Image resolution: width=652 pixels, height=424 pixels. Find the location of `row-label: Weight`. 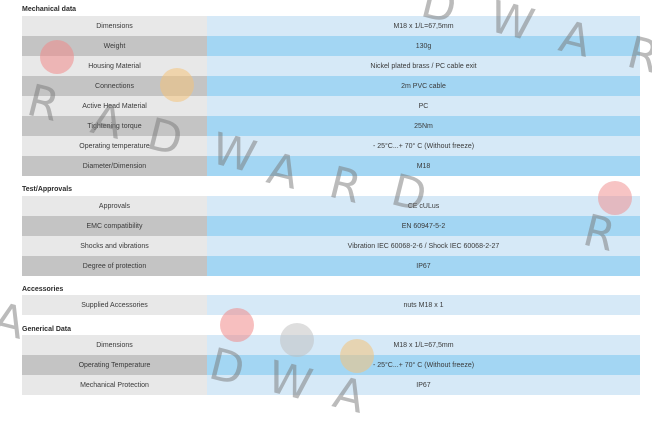

row-label: Weight is located at coordinates (114, 46).